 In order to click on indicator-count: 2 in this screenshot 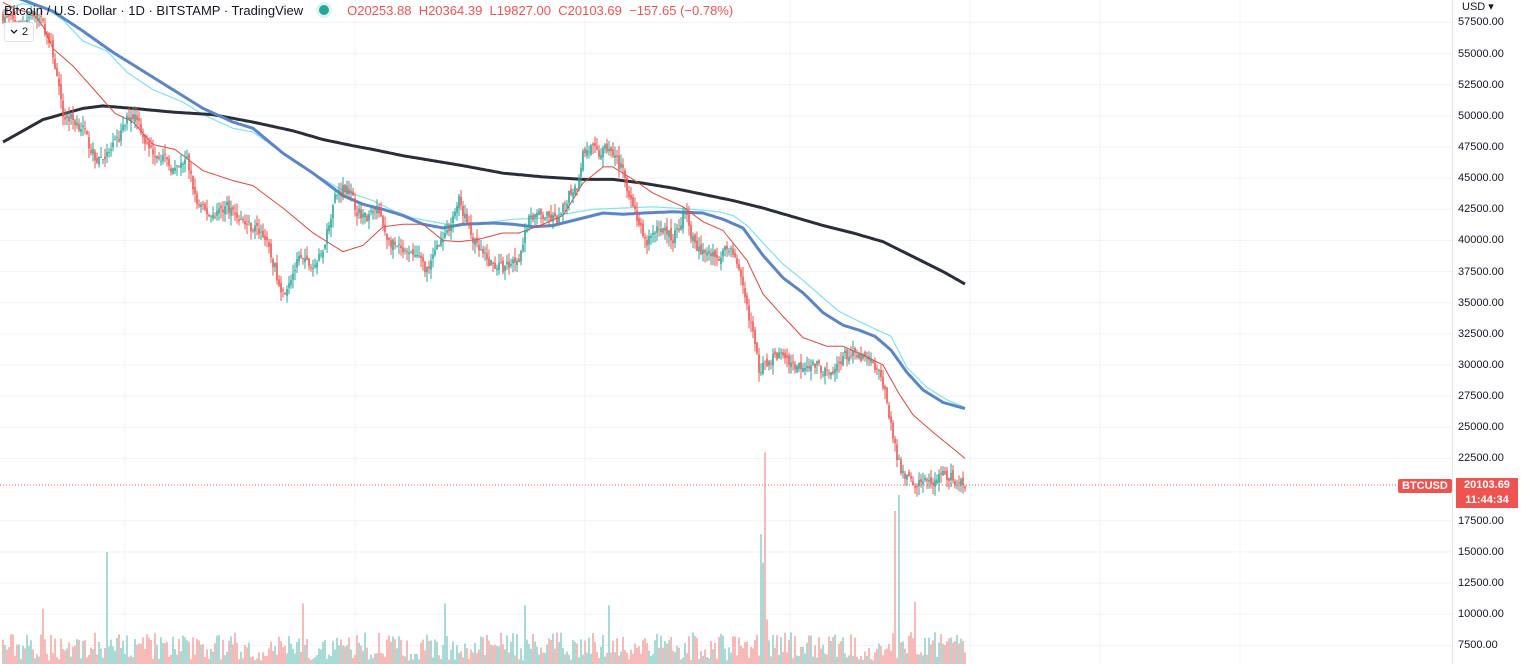, I will do `click(25, 32)`.